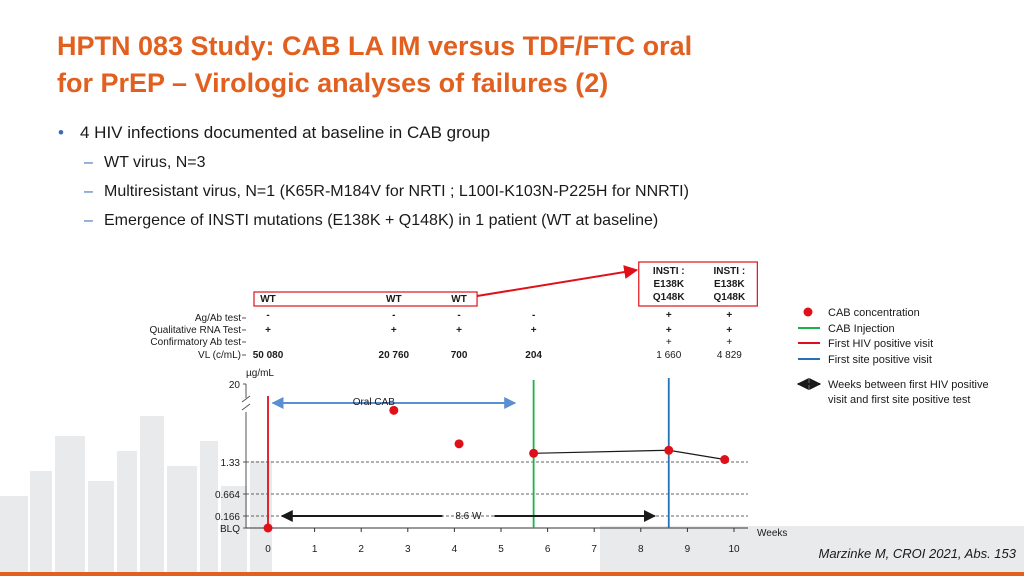 This screenshot has width=1024, height=576. Describe the element at coordinates (455, 549) in the screenshot. I see `x-tick-label: 4` at that location.